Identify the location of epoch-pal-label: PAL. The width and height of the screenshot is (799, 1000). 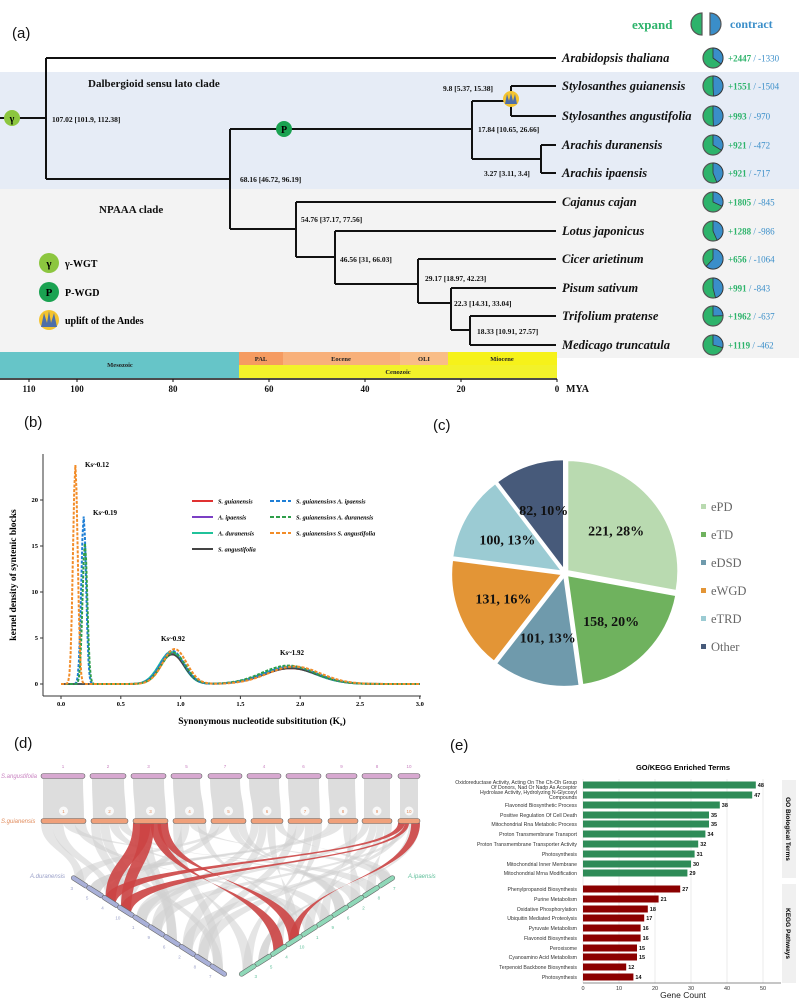
(261, 359).